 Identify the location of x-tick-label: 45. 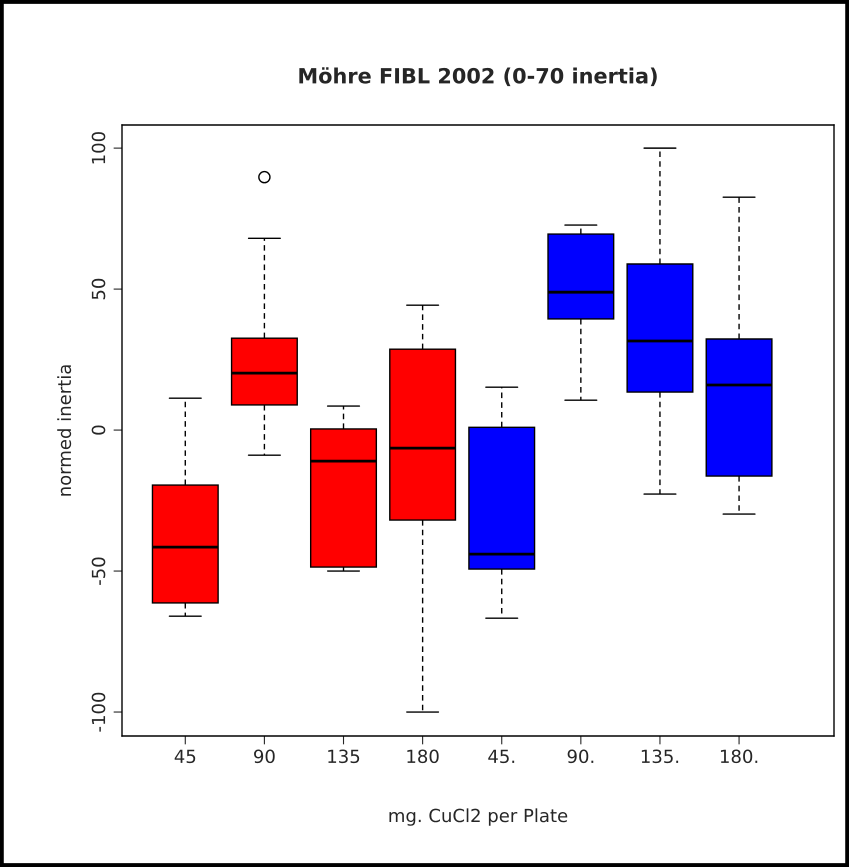
(185, 757).